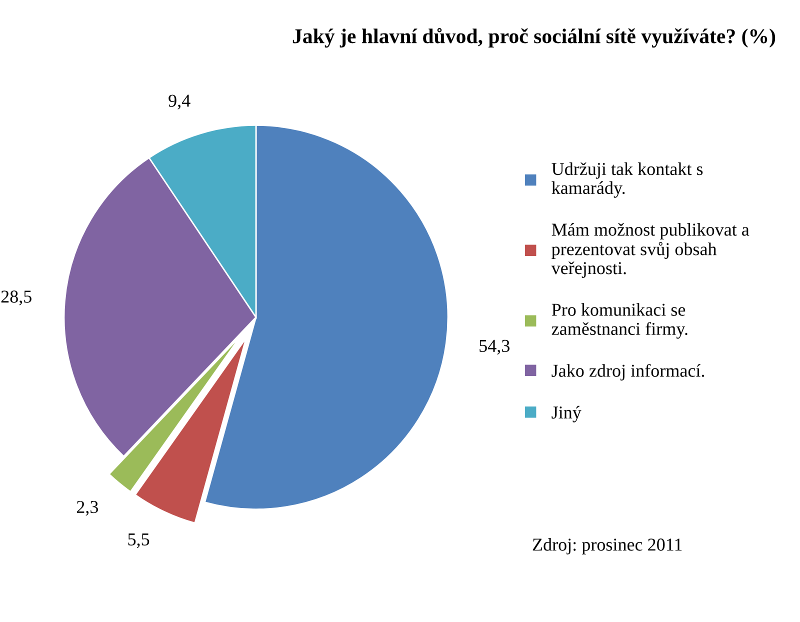 The width and height of the screenshot is (800, 622). Describe the element at coordinates (607, 546) in the screenshot. I see `text: Zdroj: prosinec 2011` at that location.